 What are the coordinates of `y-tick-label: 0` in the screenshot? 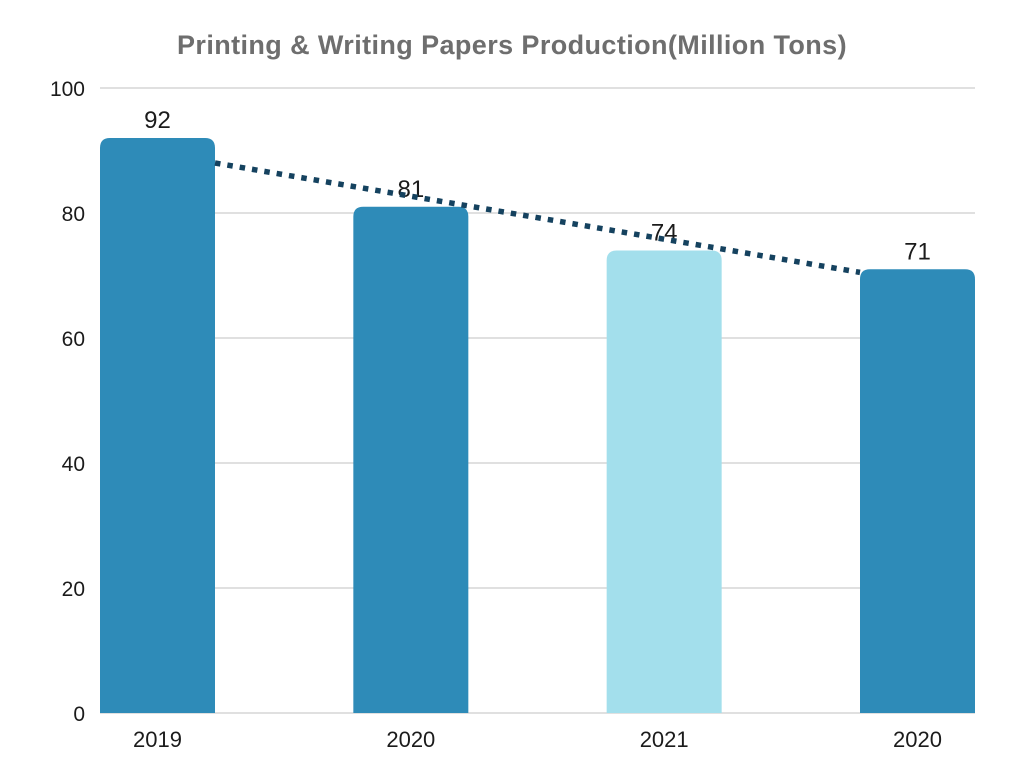 It's located at (79, 714).